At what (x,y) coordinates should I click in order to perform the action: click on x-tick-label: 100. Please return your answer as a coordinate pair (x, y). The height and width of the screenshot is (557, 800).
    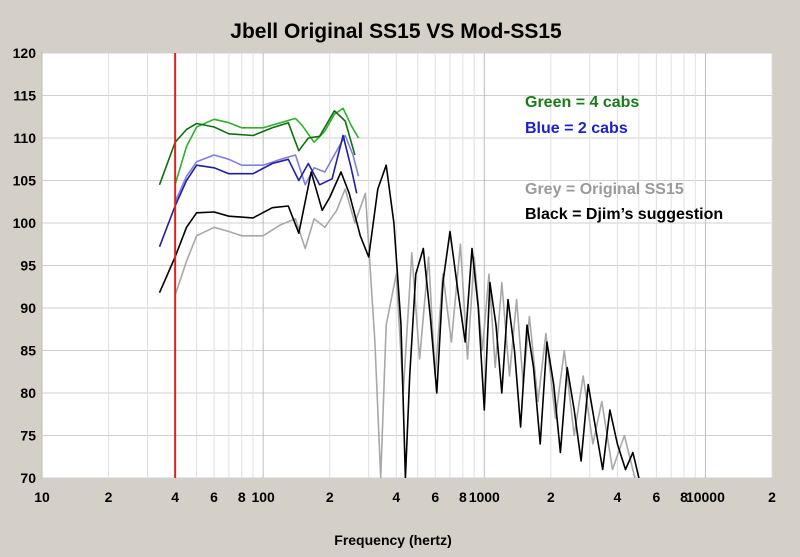
    Looking at the image, I should click on (263, 497).